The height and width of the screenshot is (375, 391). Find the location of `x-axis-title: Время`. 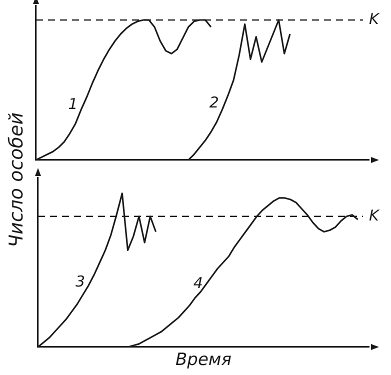

x-axis-title: Время is located at coordinates (204, 360).